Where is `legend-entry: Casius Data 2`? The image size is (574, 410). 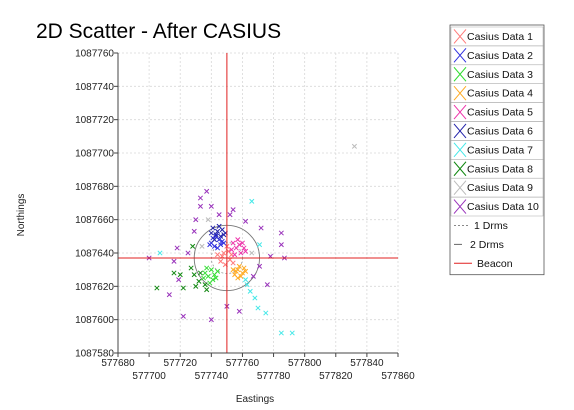
legend-entry: Casius Data 2 is located at coordinates (500, 56).